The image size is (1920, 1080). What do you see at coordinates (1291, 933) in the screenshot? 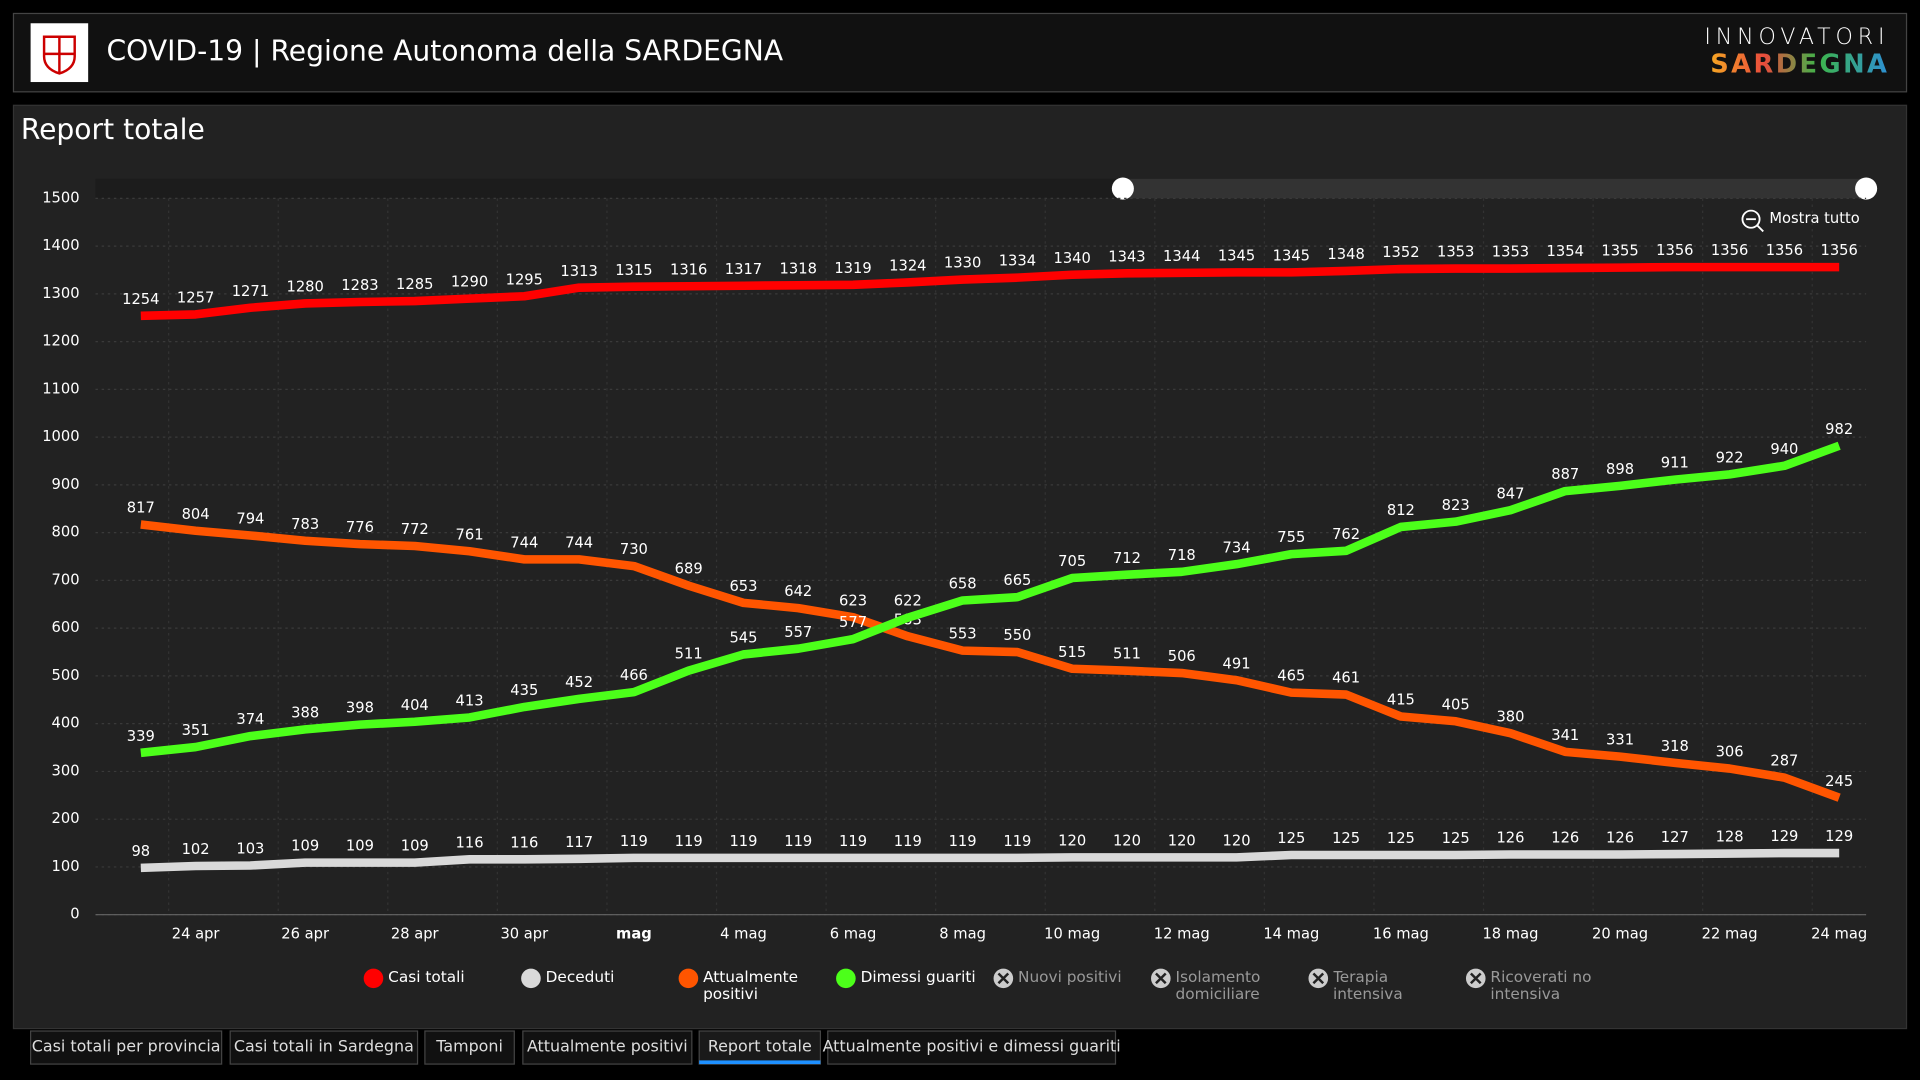
I see `x-tick-label: 14 mag` at bounding box center [1291, 933].